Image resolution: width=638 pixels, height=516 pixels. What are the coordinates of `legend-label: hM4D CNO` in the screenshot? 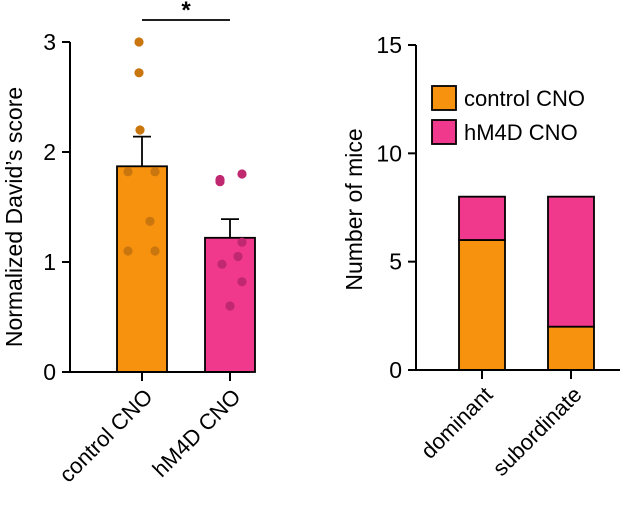 It's located at (521, 132).